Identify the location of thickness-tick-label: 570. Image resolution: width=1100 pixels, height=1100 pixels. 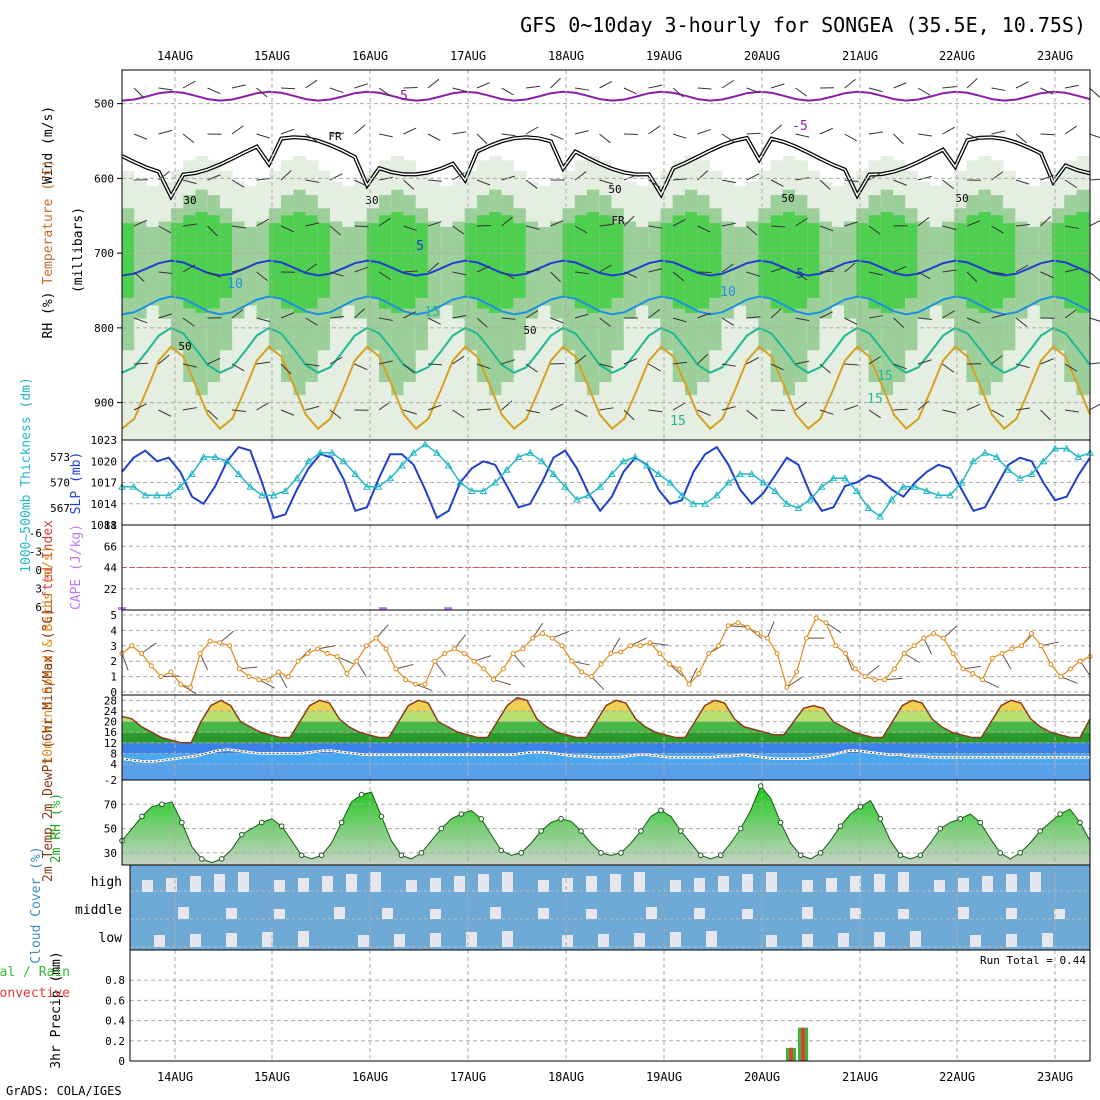
(60, 483).